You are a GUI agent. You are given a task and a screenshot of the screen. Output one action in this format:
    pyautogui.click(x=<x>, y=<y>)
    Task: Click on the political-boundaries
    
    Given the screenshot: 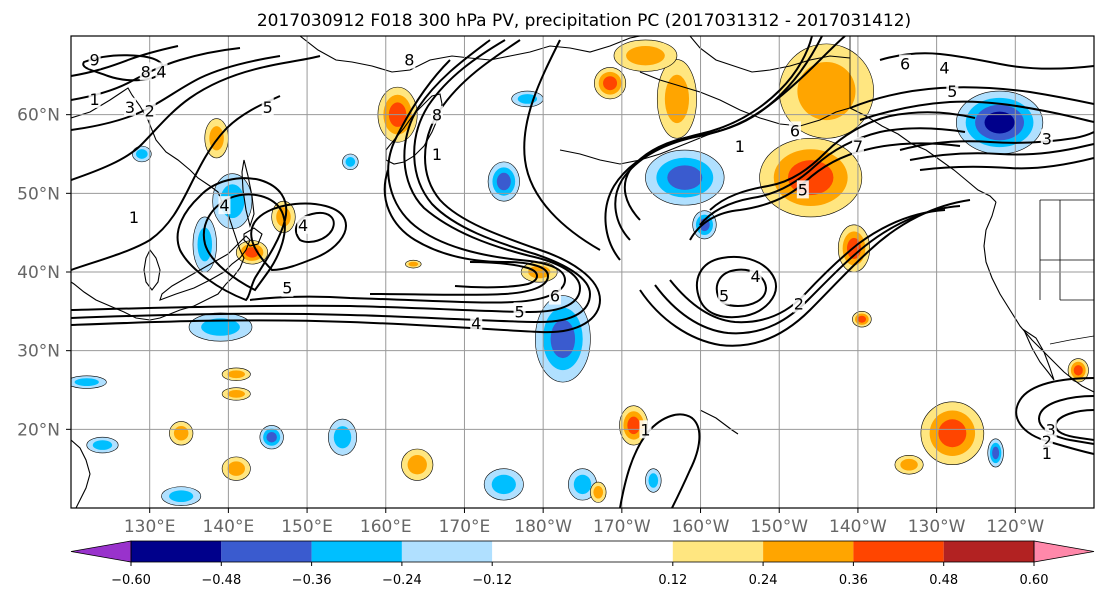 What is the action you would take?
    pyautogui.click(x=971, y=190)
    